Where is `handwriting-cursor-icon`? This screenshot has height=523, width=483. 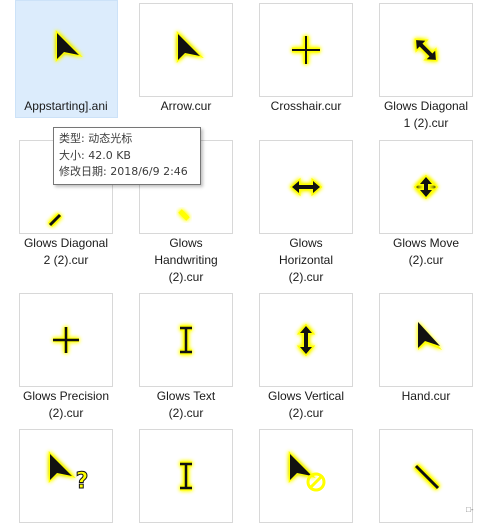
handwriting-cursor-icon is located at coordinates (184, 215).